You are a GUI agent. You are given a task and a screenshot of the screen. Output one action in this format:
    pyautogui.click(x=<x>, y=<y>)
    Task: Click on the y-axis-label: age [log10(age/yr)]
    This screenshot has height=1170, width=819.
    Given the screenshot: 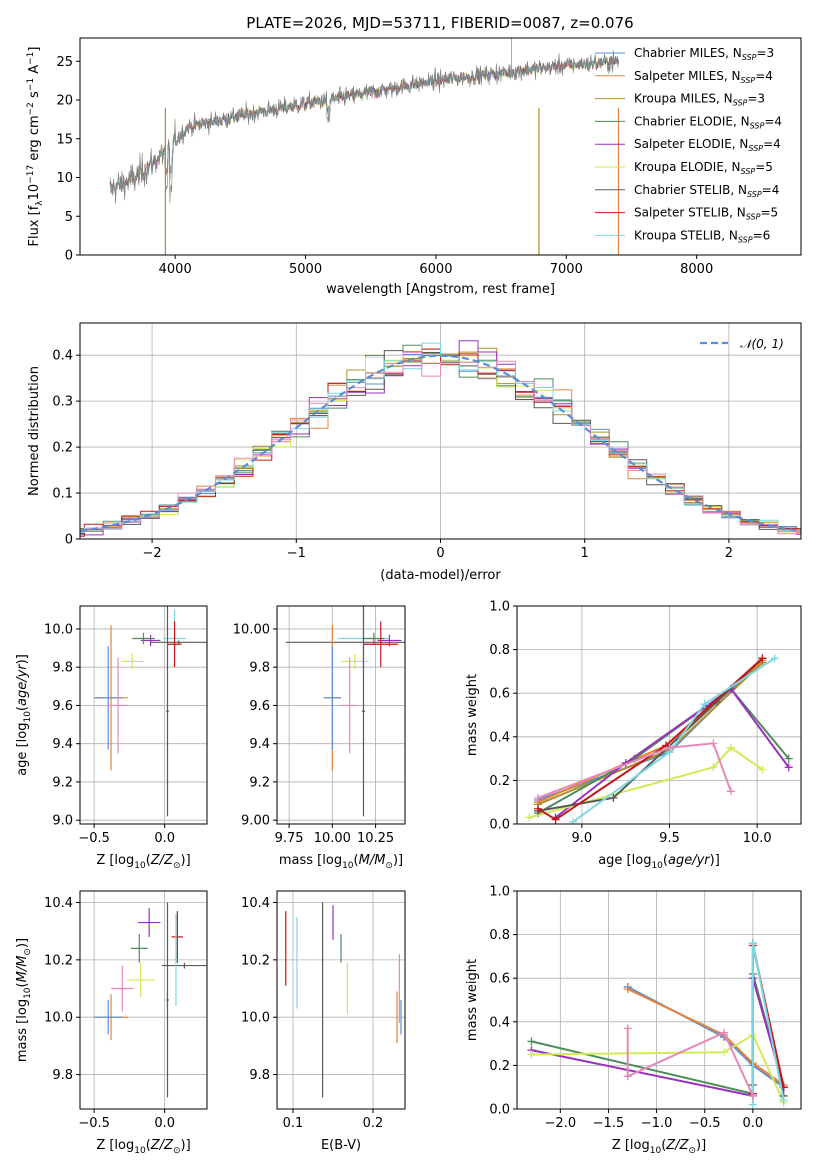 What is the action you would take?
    pyautogui.click(x=24, y=715)
    